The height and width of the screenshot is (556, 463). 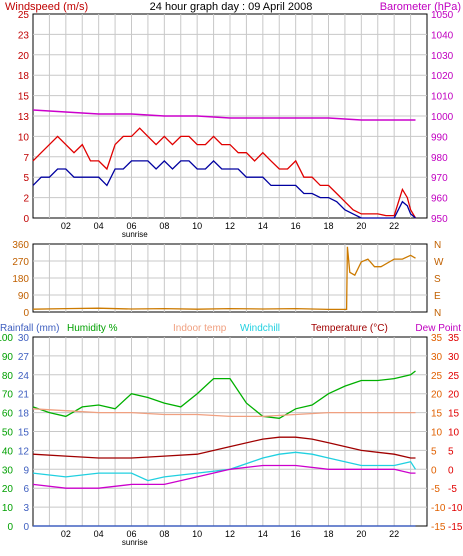 I want to click on temp-x-tick-label: 16, so click(x=296, y=534).